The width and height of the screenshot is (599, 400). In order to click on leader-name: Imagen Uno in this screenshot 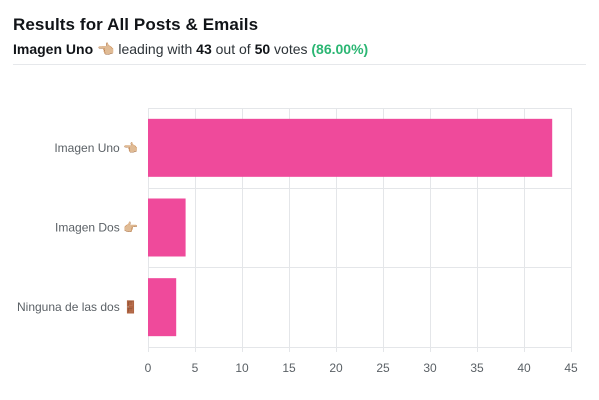, I will do `click(53, 49)`.